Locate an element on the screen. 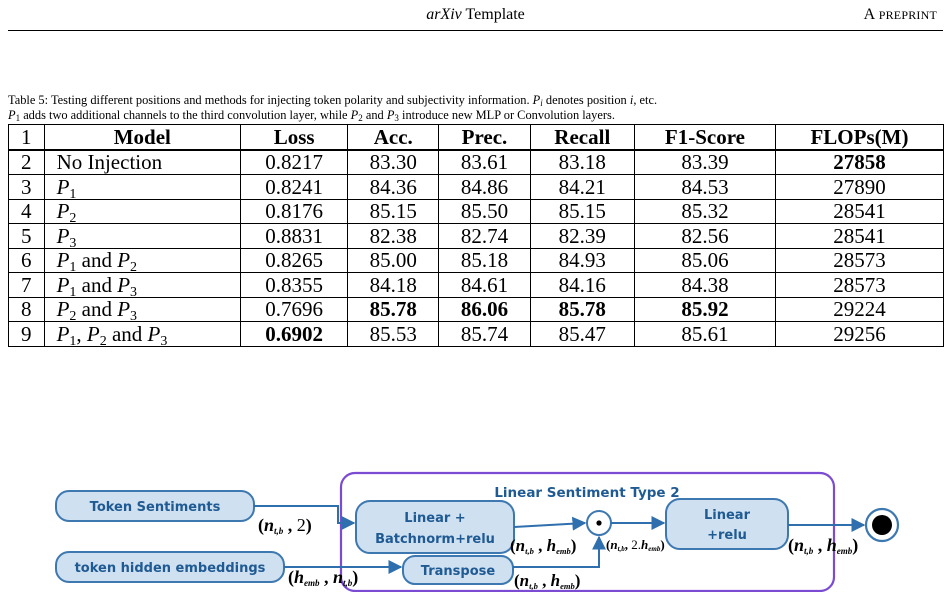 The image size is (951, 592). row-recall: 84.93 is located at coordinates (582, 260).